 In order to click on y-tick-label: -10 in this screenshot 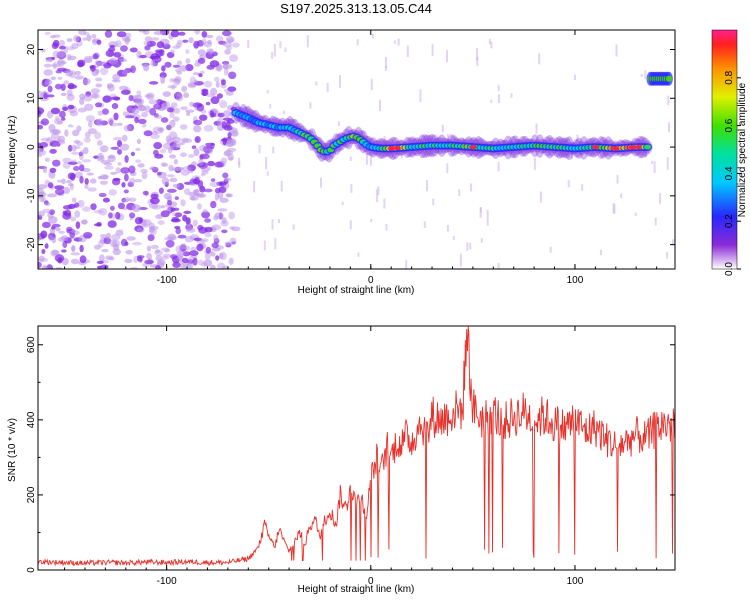, I will do `click(31, 195)`.